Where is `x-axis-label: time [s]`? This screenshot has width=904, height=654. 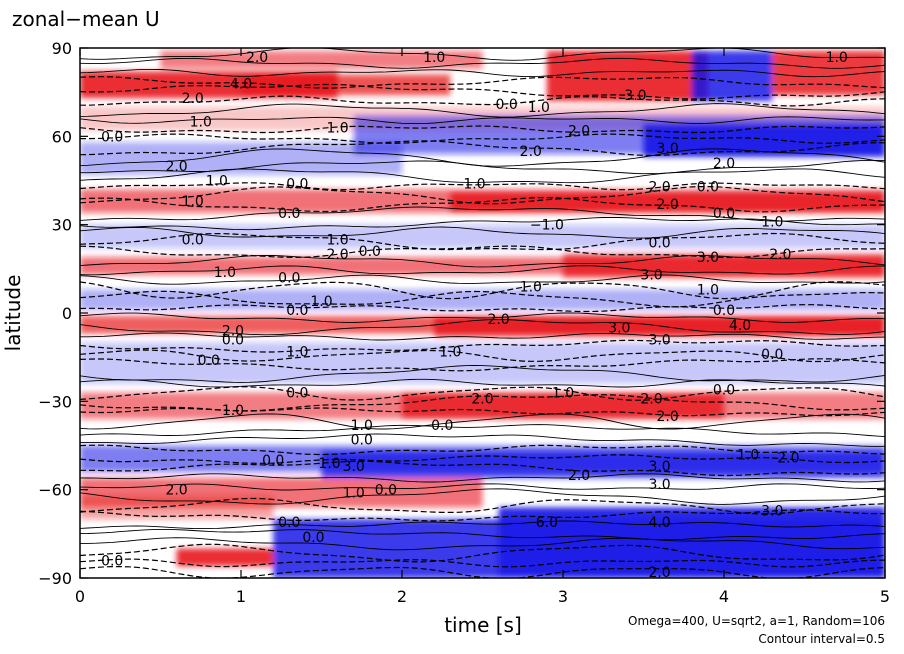
x-axis-label: time [s] is located at coordinates (483, 625).